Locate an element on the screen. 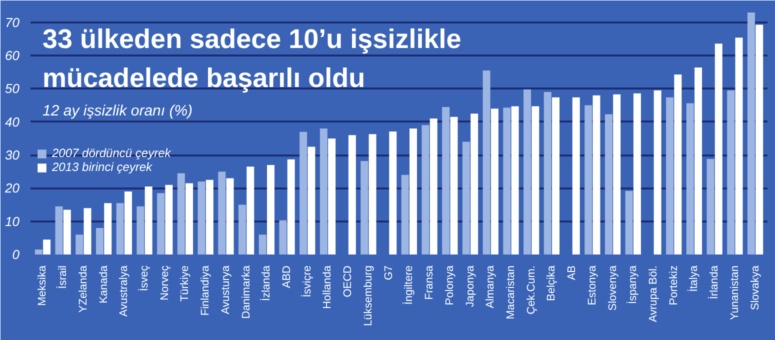  y-tick-label: 60 is located at coordinates (12, 56).